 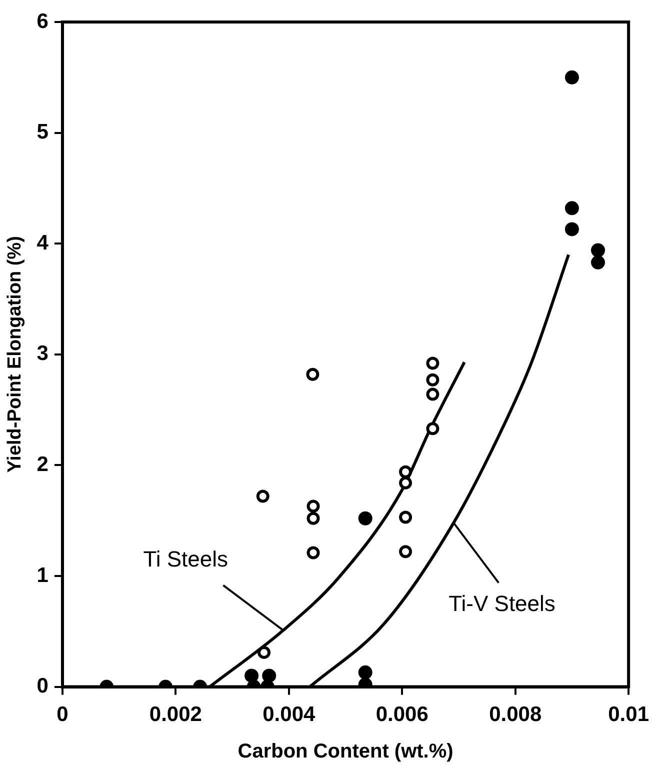 I want to click on y-tick-label: 4, so click(x=42, y=242).